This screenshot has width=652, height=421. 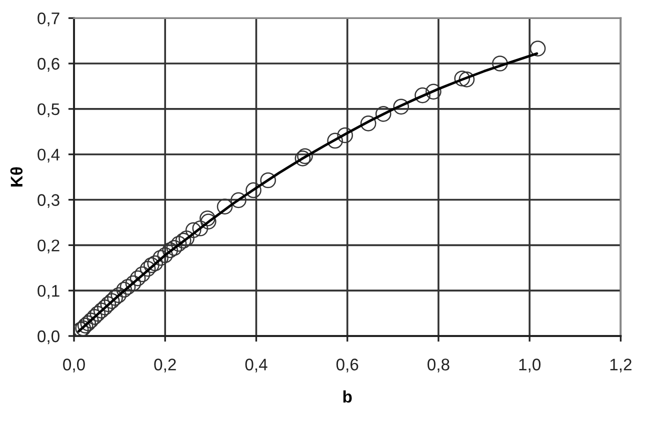 What do you see at coordinates (347, 396) in the screenshot?
I see `x-axis-title: b` at bounding box center [347, 396].